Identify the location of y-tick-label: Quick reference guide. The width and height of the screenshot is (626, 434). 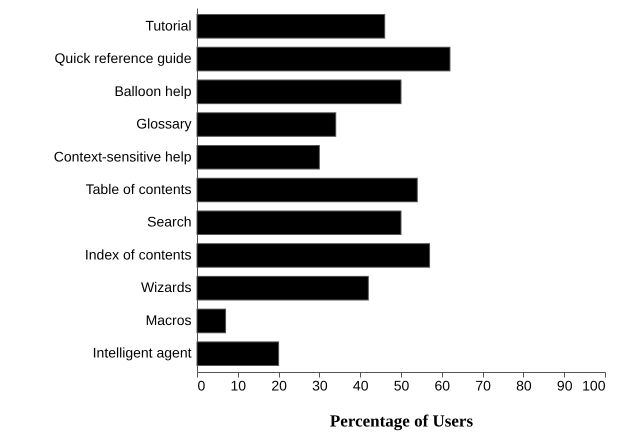
(123, 58).